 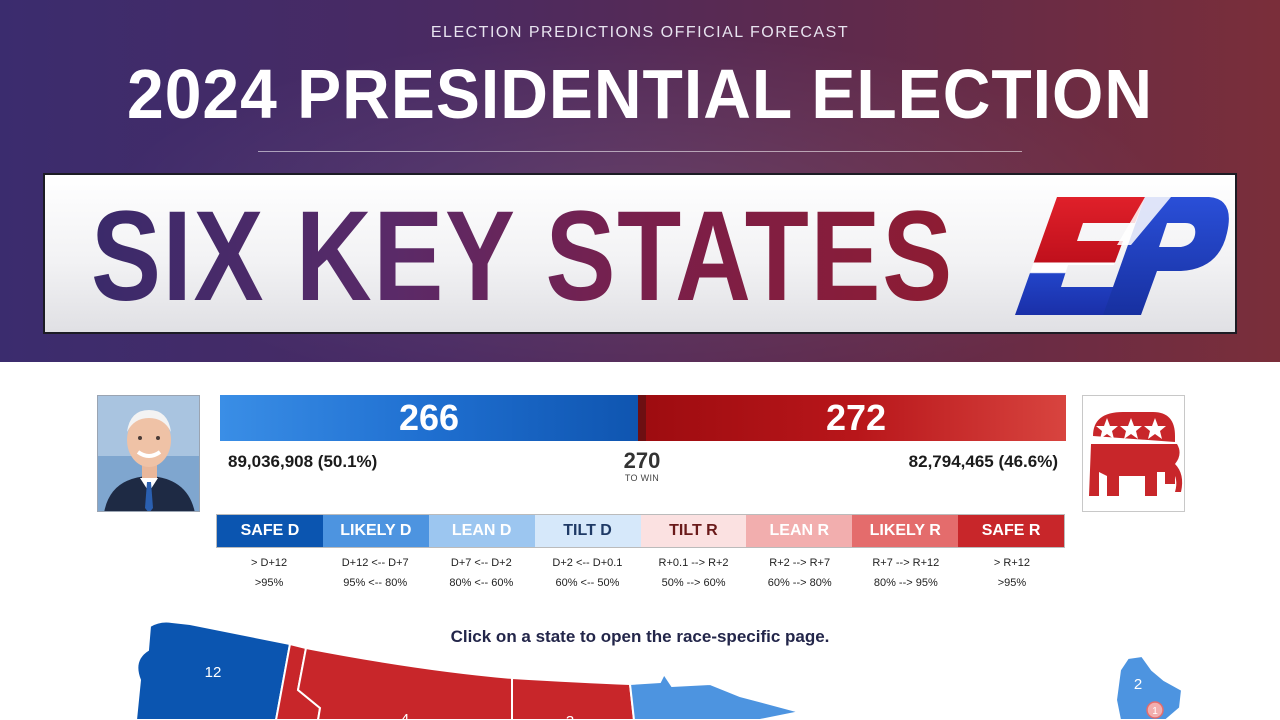 I want to click on state-mn, so click(x=714, y=696).